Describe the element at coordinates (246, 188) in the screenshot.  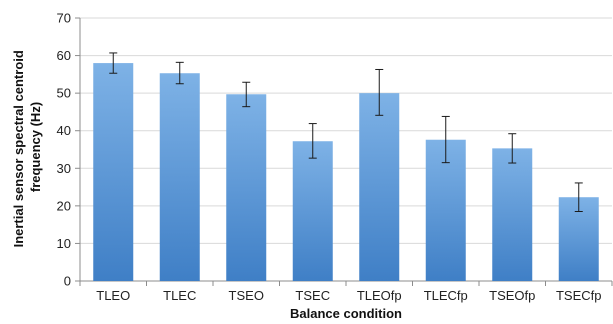
I see `bar-tseo` at that location.